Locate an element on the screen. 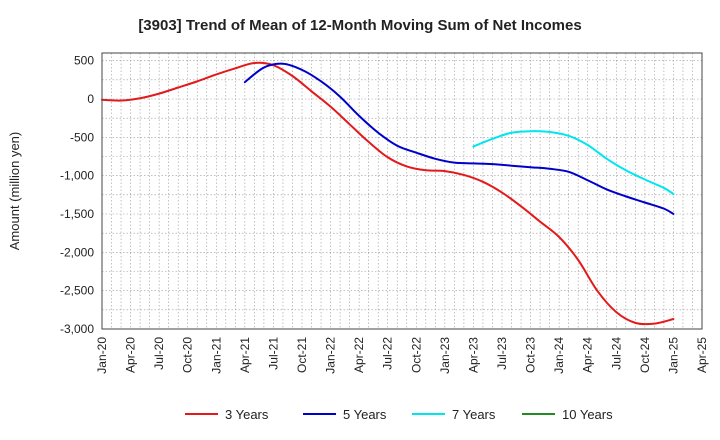 This screenshot has width=720, height=440. legend-label: 3 Years is located at coordinates (247, 414).